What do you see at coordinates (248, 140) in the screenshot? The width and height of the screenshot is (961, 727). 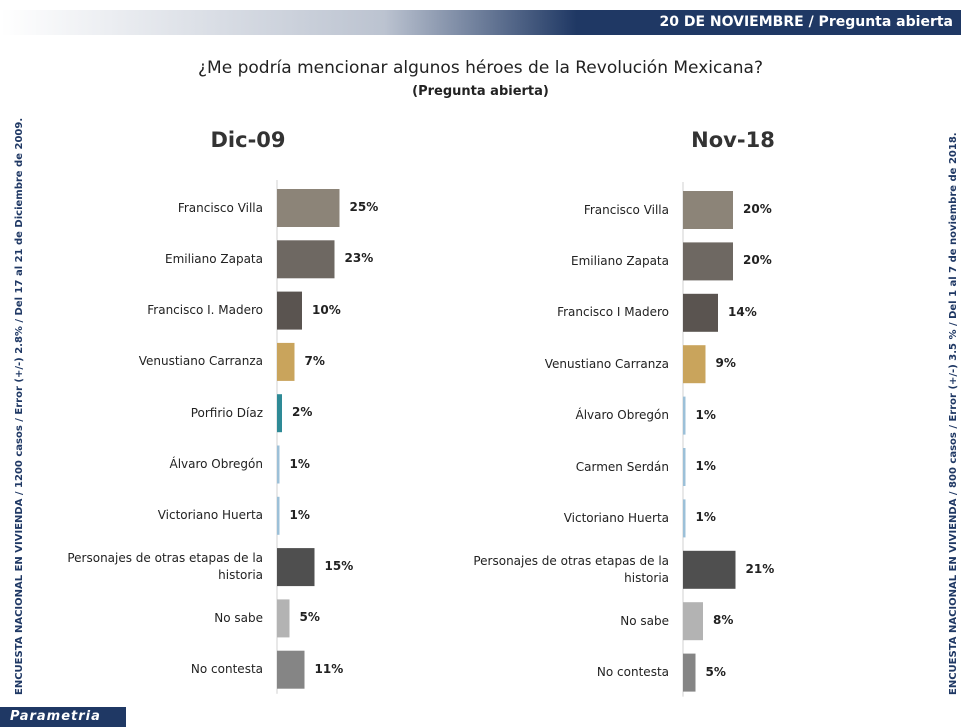 I see `chart-title: Dic-09` at bounding box center [248, 140].